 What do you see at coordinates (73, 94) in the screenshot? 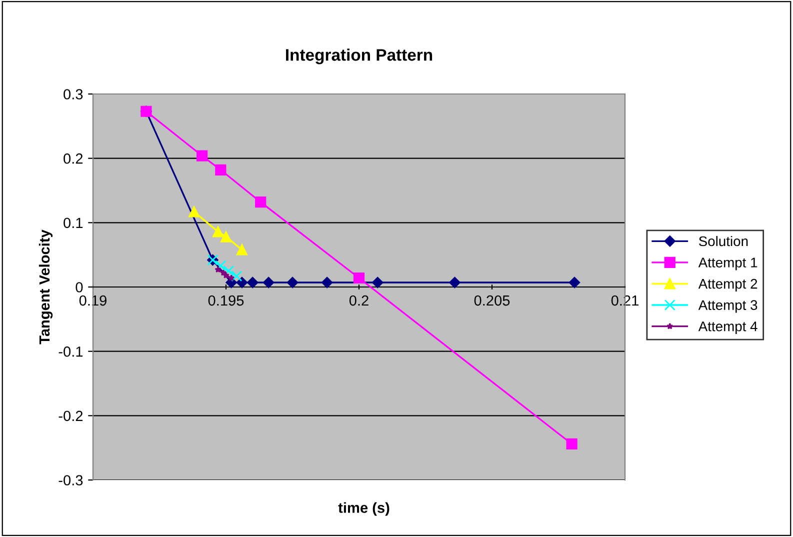
I see `y-tick-label: 0.3` at bounding box center [73, 94].